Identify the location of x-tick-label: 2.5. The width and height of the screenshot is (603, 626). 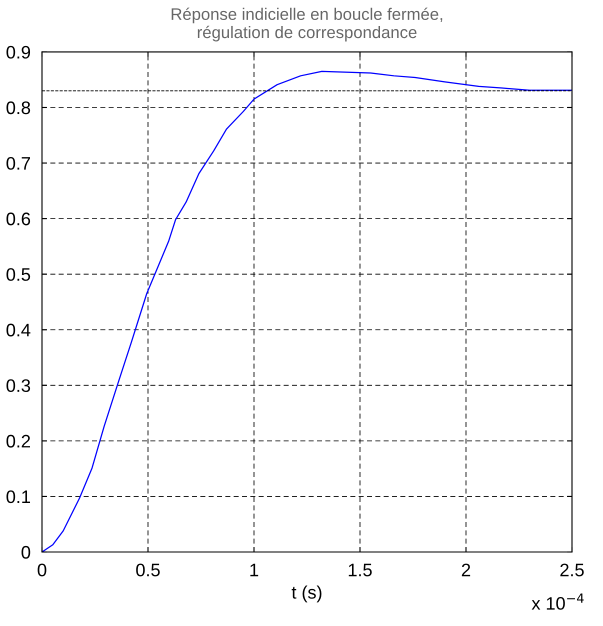
(572, 570).